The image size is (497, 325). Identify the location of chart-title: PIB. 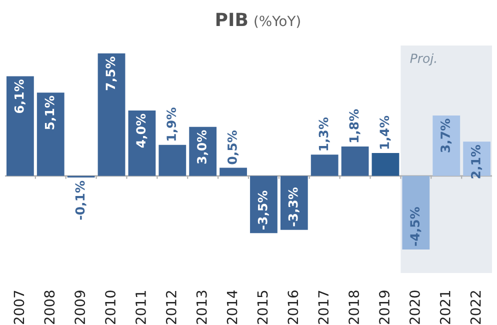
(232, 19).